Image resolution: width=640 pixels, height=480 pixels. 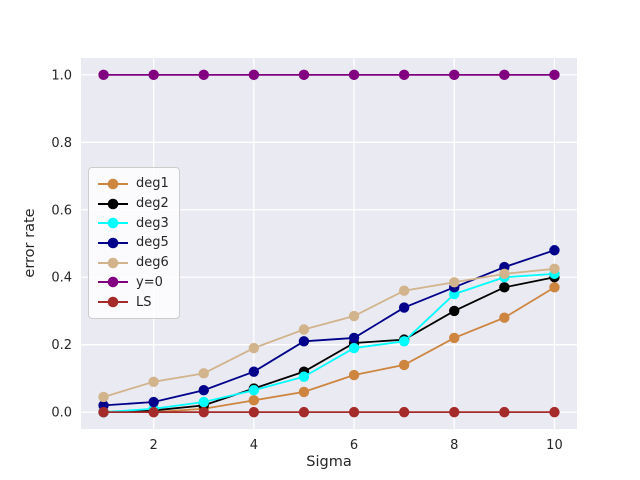 I want to click on legend-item-deg5: deg5, so click(x=134, y=242).